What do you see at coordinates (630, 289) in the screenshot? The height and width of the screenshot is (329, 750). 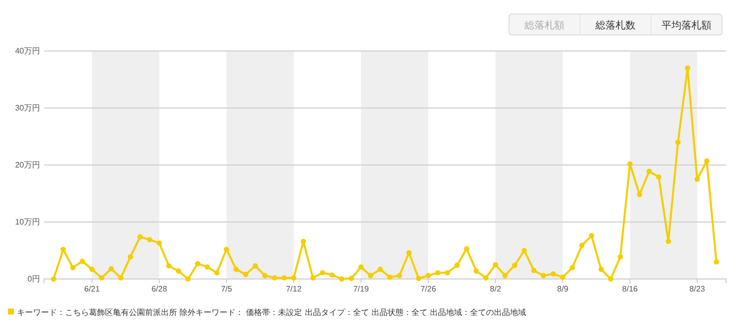 I see `x-tick-label: 8/16` at bounding box center [630, 289].